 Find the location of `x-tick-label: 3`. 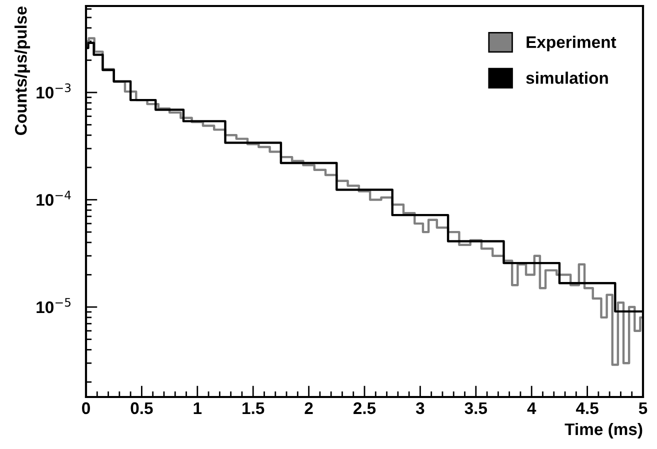

x-tick-label: 3 is located at coordinates (420, 408).